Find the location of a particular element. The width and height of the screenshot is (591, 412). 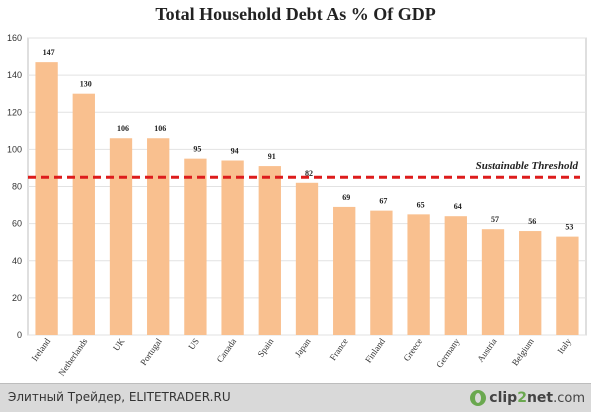

x-tick-label: Belgium is located at coordinates (523, 351).